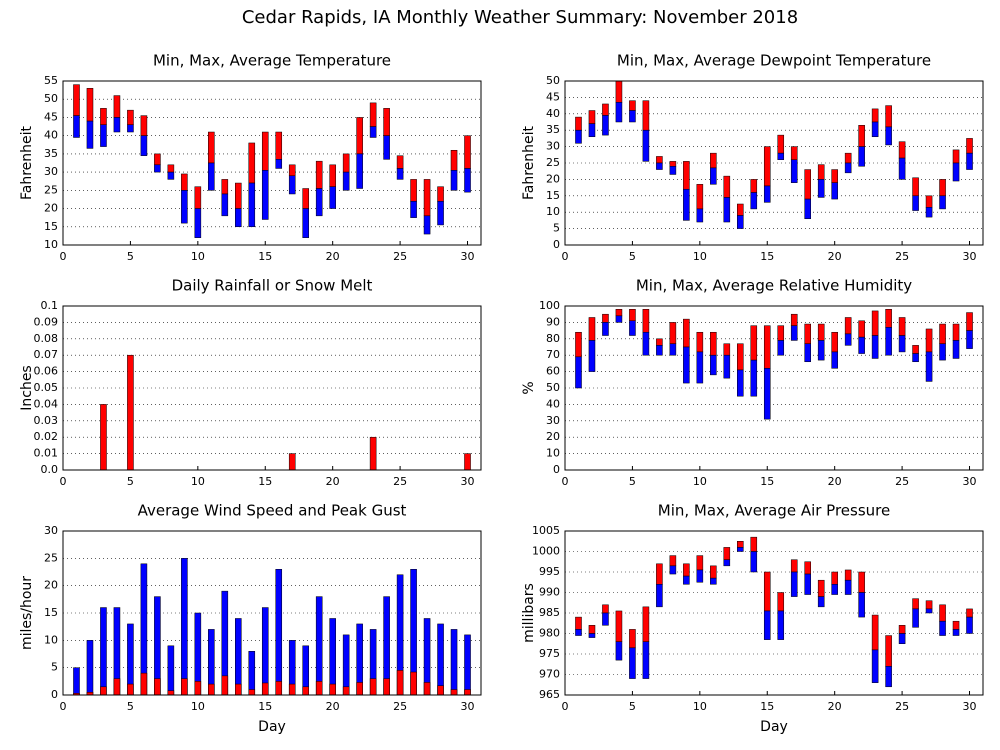 The width and height of the screenshot is (1000, 750). Describe the element at coordinates (553, 354) in the screenshot. I see `y-tick-label: 70` at that location.